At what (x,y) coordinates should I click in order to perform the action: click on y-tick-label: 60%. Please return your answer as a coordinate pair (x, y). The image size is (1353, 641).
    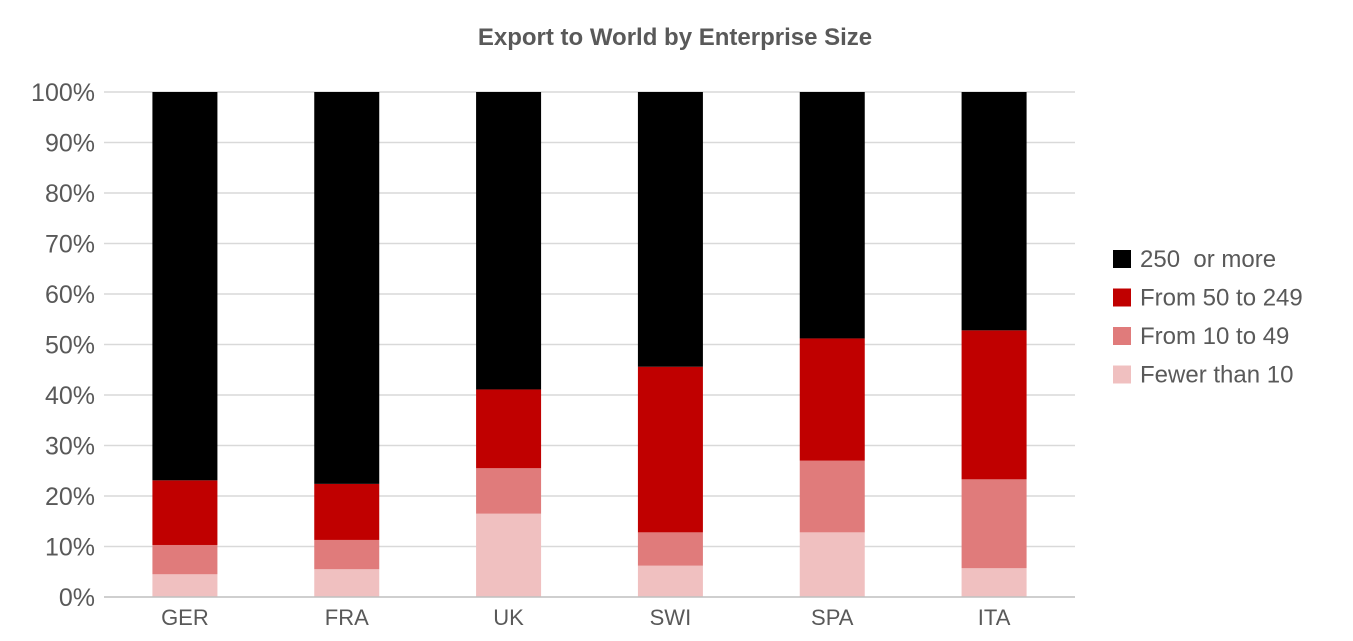
    Looking at the image, I should click on (70, 295).